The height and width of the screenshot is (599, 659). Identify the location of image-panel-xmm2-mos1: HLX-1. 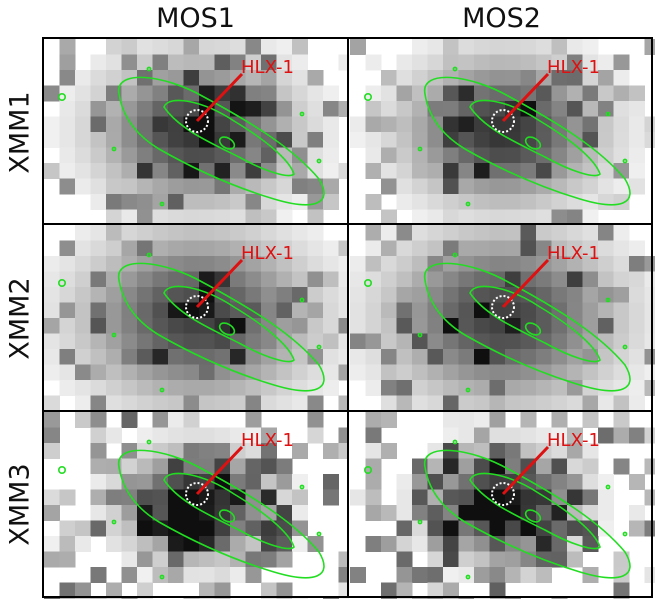
(196, 318).